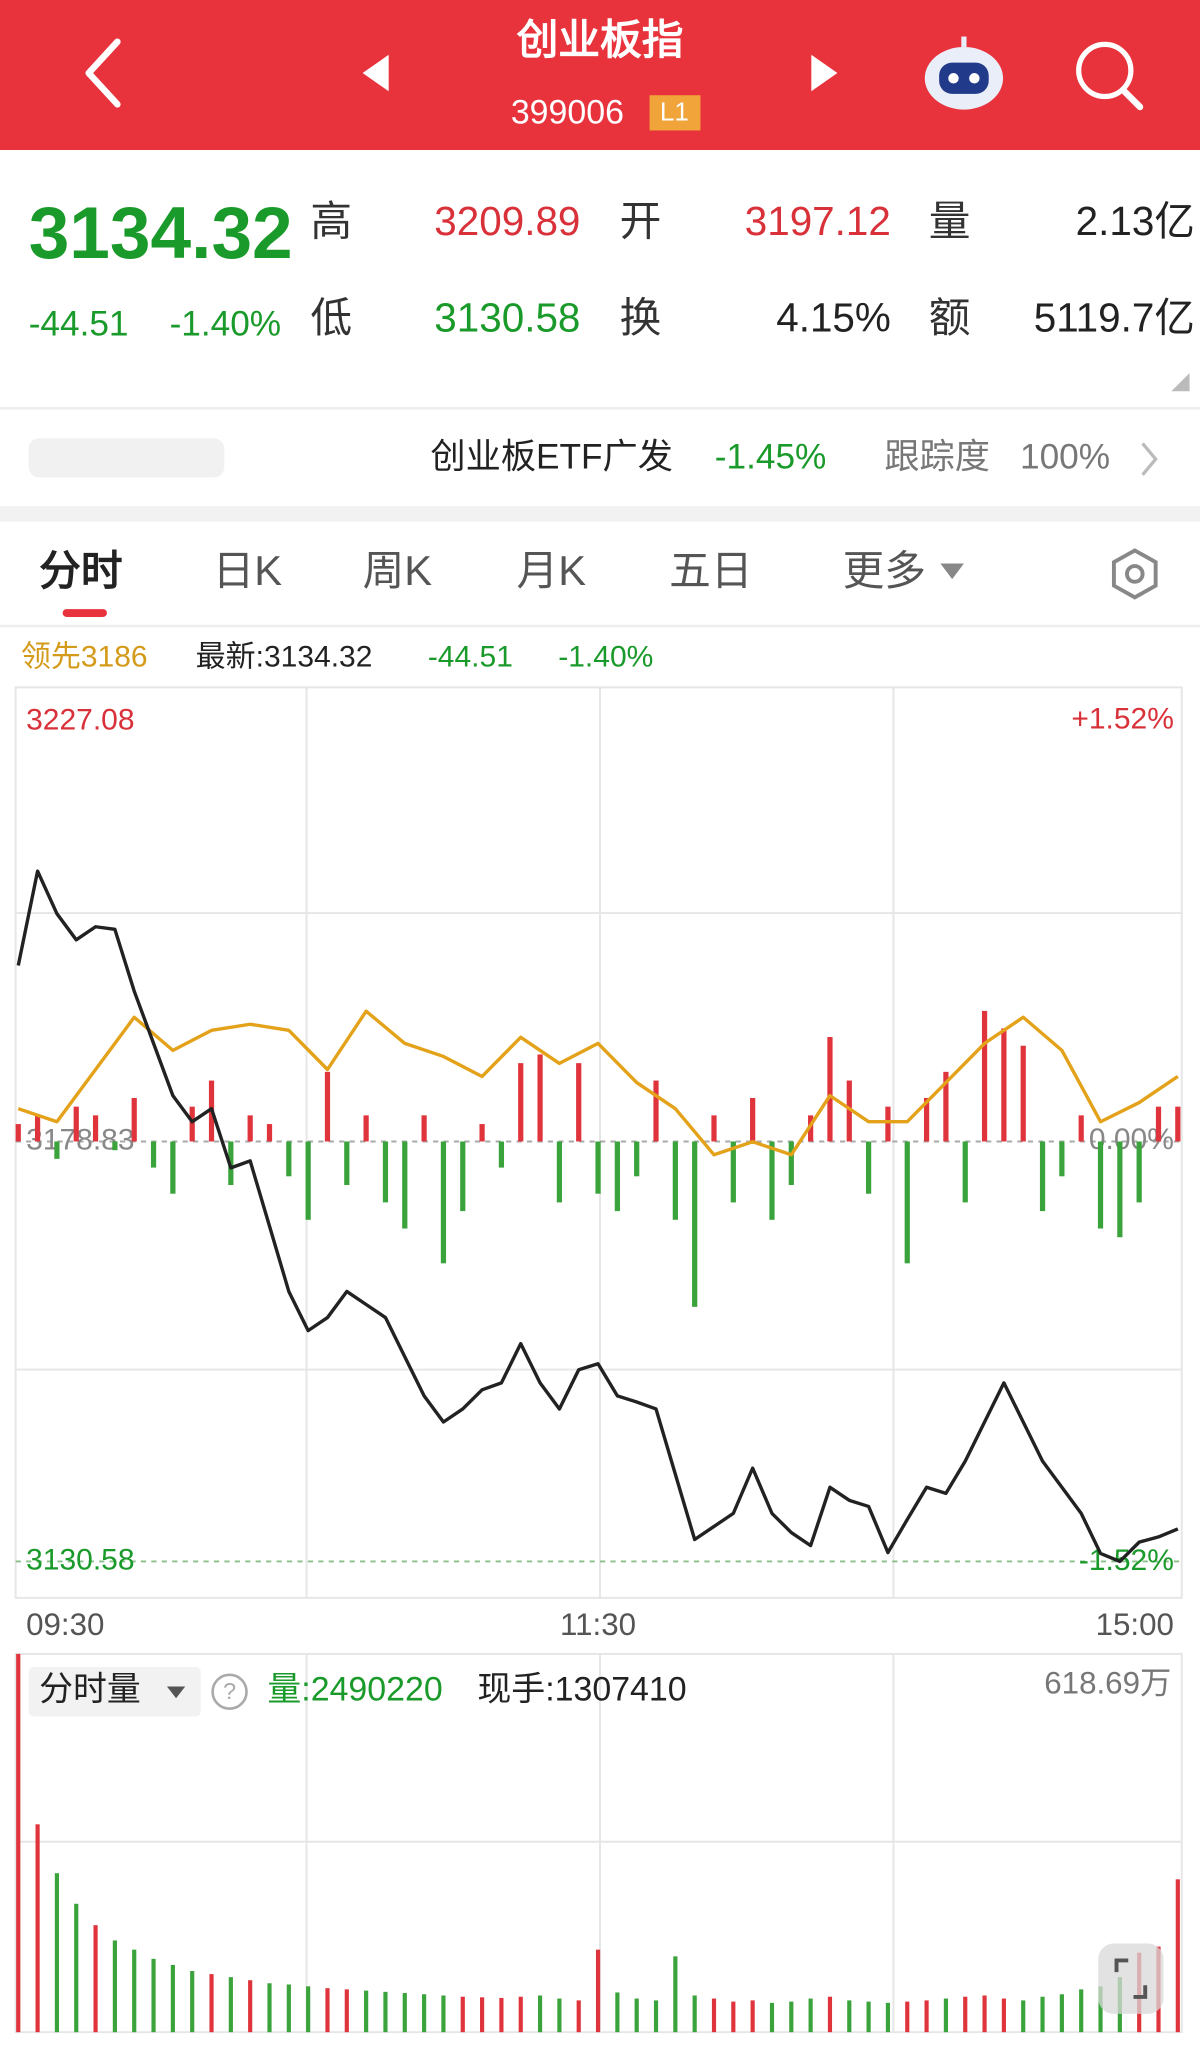 This screenshot has width=1200, height=2046. What do you see at coordinates (226, 323) in the screenshot?
I see `change-pct: -1.40%` at bounding box center [226, 323].